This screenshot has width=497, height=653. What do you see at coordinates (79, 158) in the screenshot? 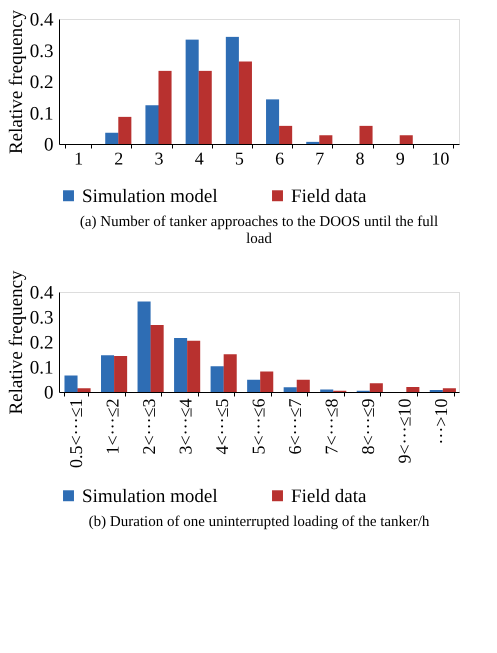
I see `x-tick-label: 1` at bounding box center [79, 158].